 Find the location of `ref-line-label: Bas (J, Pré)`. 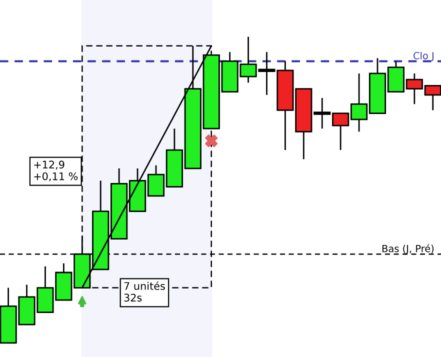

ref-line-label: Bas (J, Pré) is located at coordinates (408, 249).